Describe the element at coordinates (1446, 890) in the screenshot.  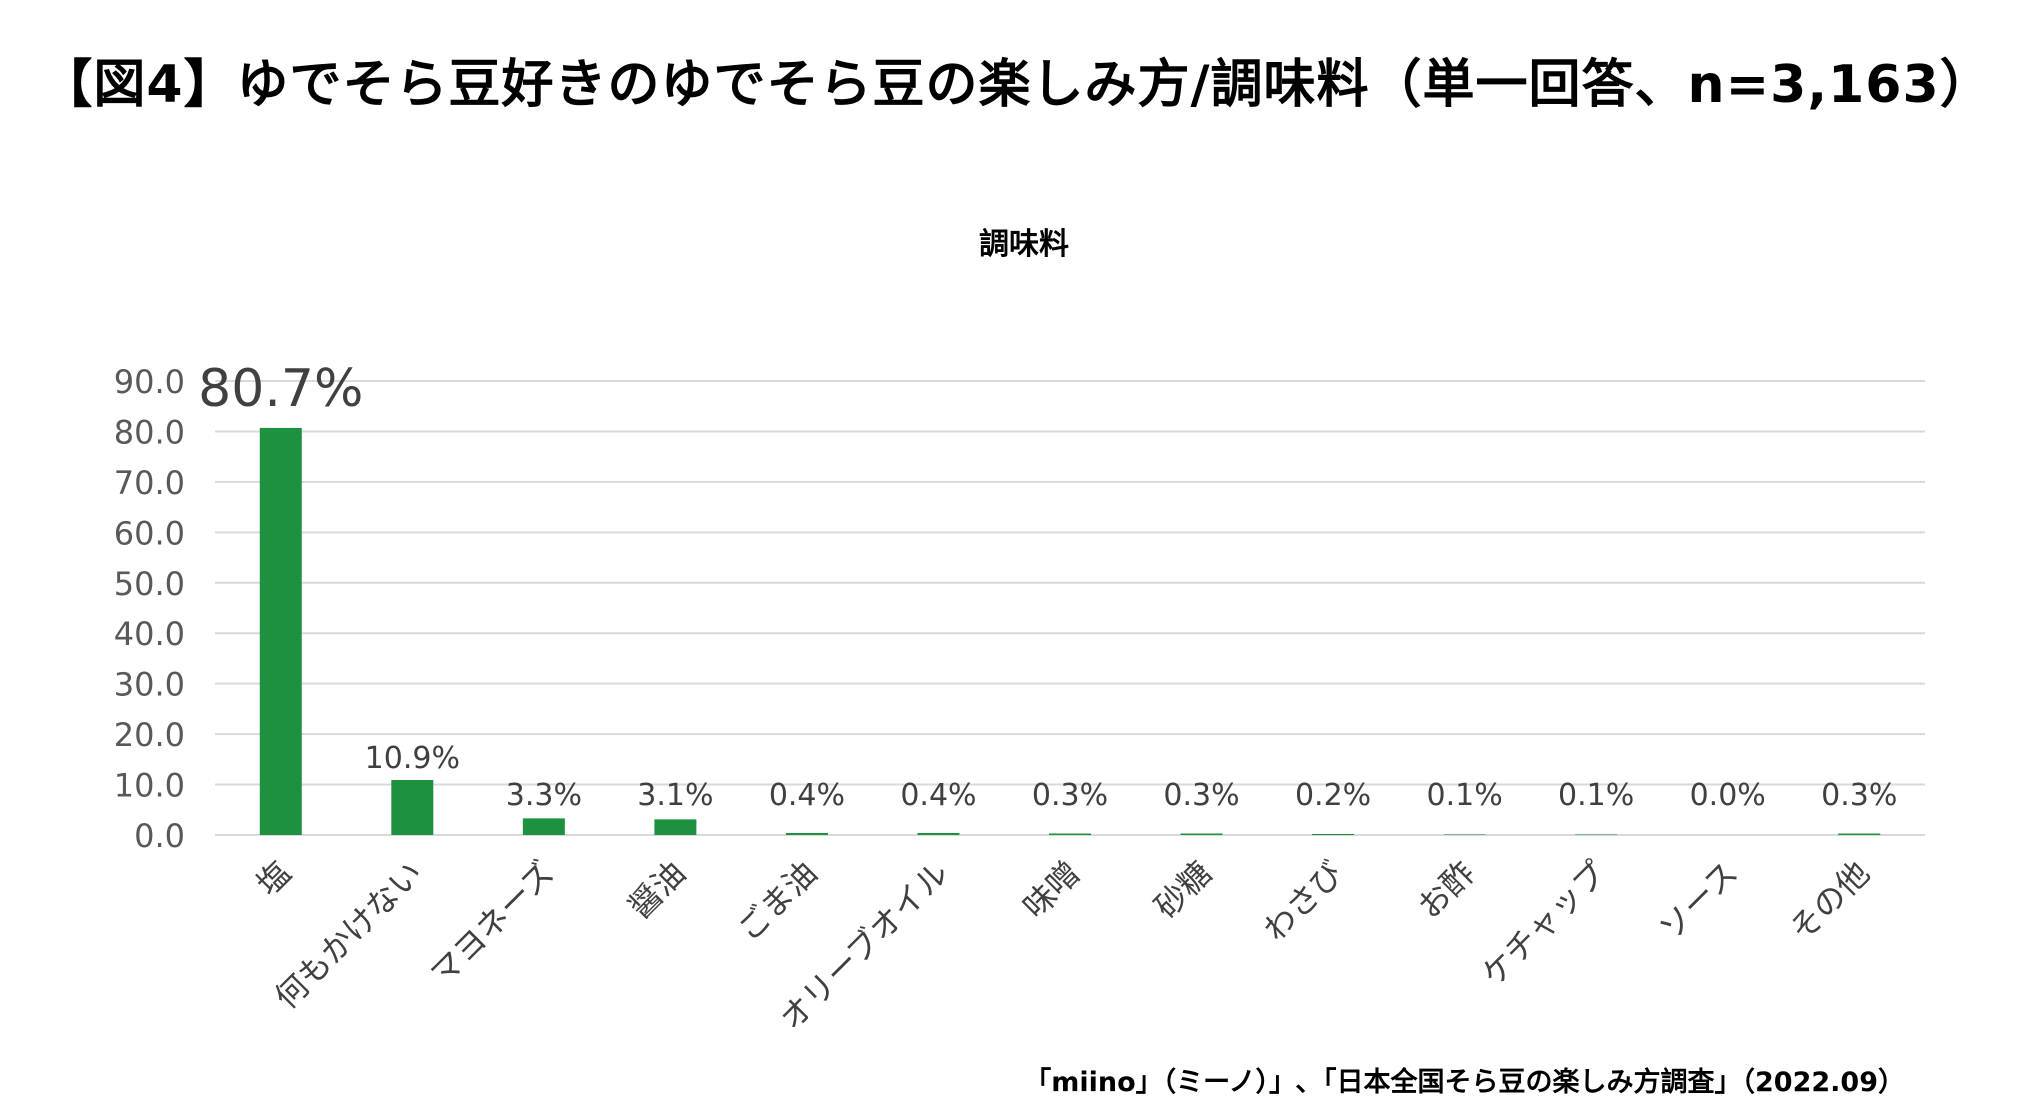
I see `category-label: お酢` at that location.